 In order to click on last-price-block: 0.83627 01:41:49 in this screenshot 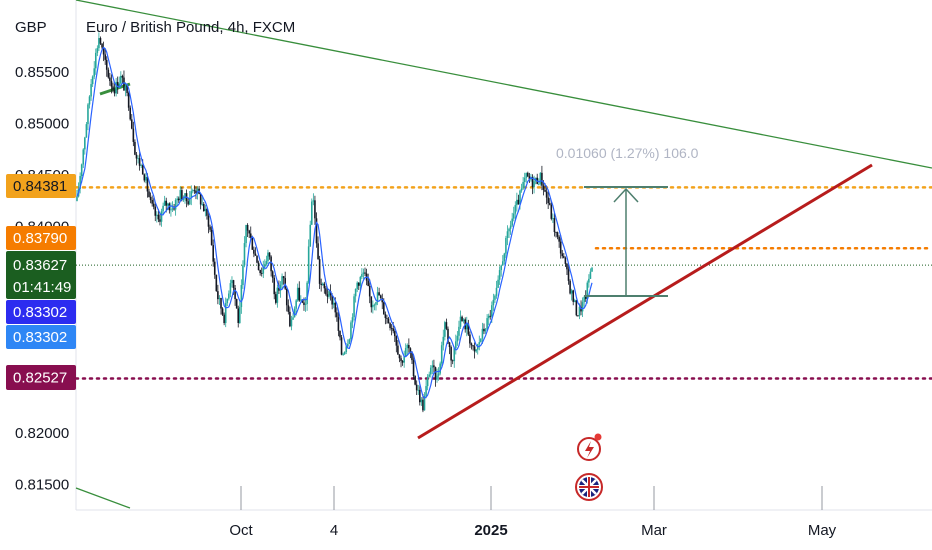, I will do `click(41, 275)`.